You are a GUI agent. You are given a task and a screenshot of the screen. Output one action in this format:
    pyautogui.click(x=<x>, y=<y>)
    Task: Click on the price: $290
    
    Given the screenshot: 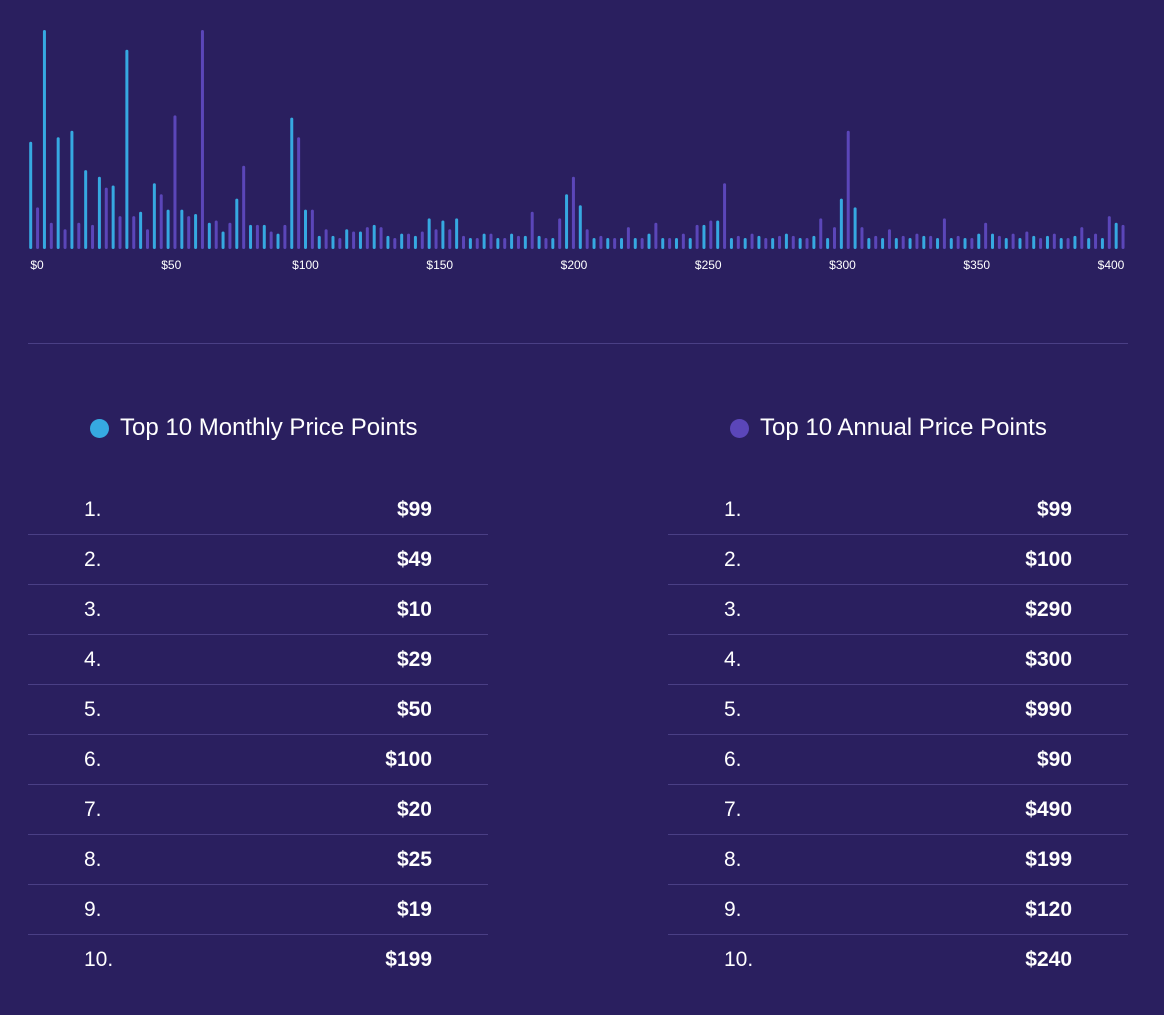 What is the action you would take?
    pyautogui.click(x=1048, y=609)
    